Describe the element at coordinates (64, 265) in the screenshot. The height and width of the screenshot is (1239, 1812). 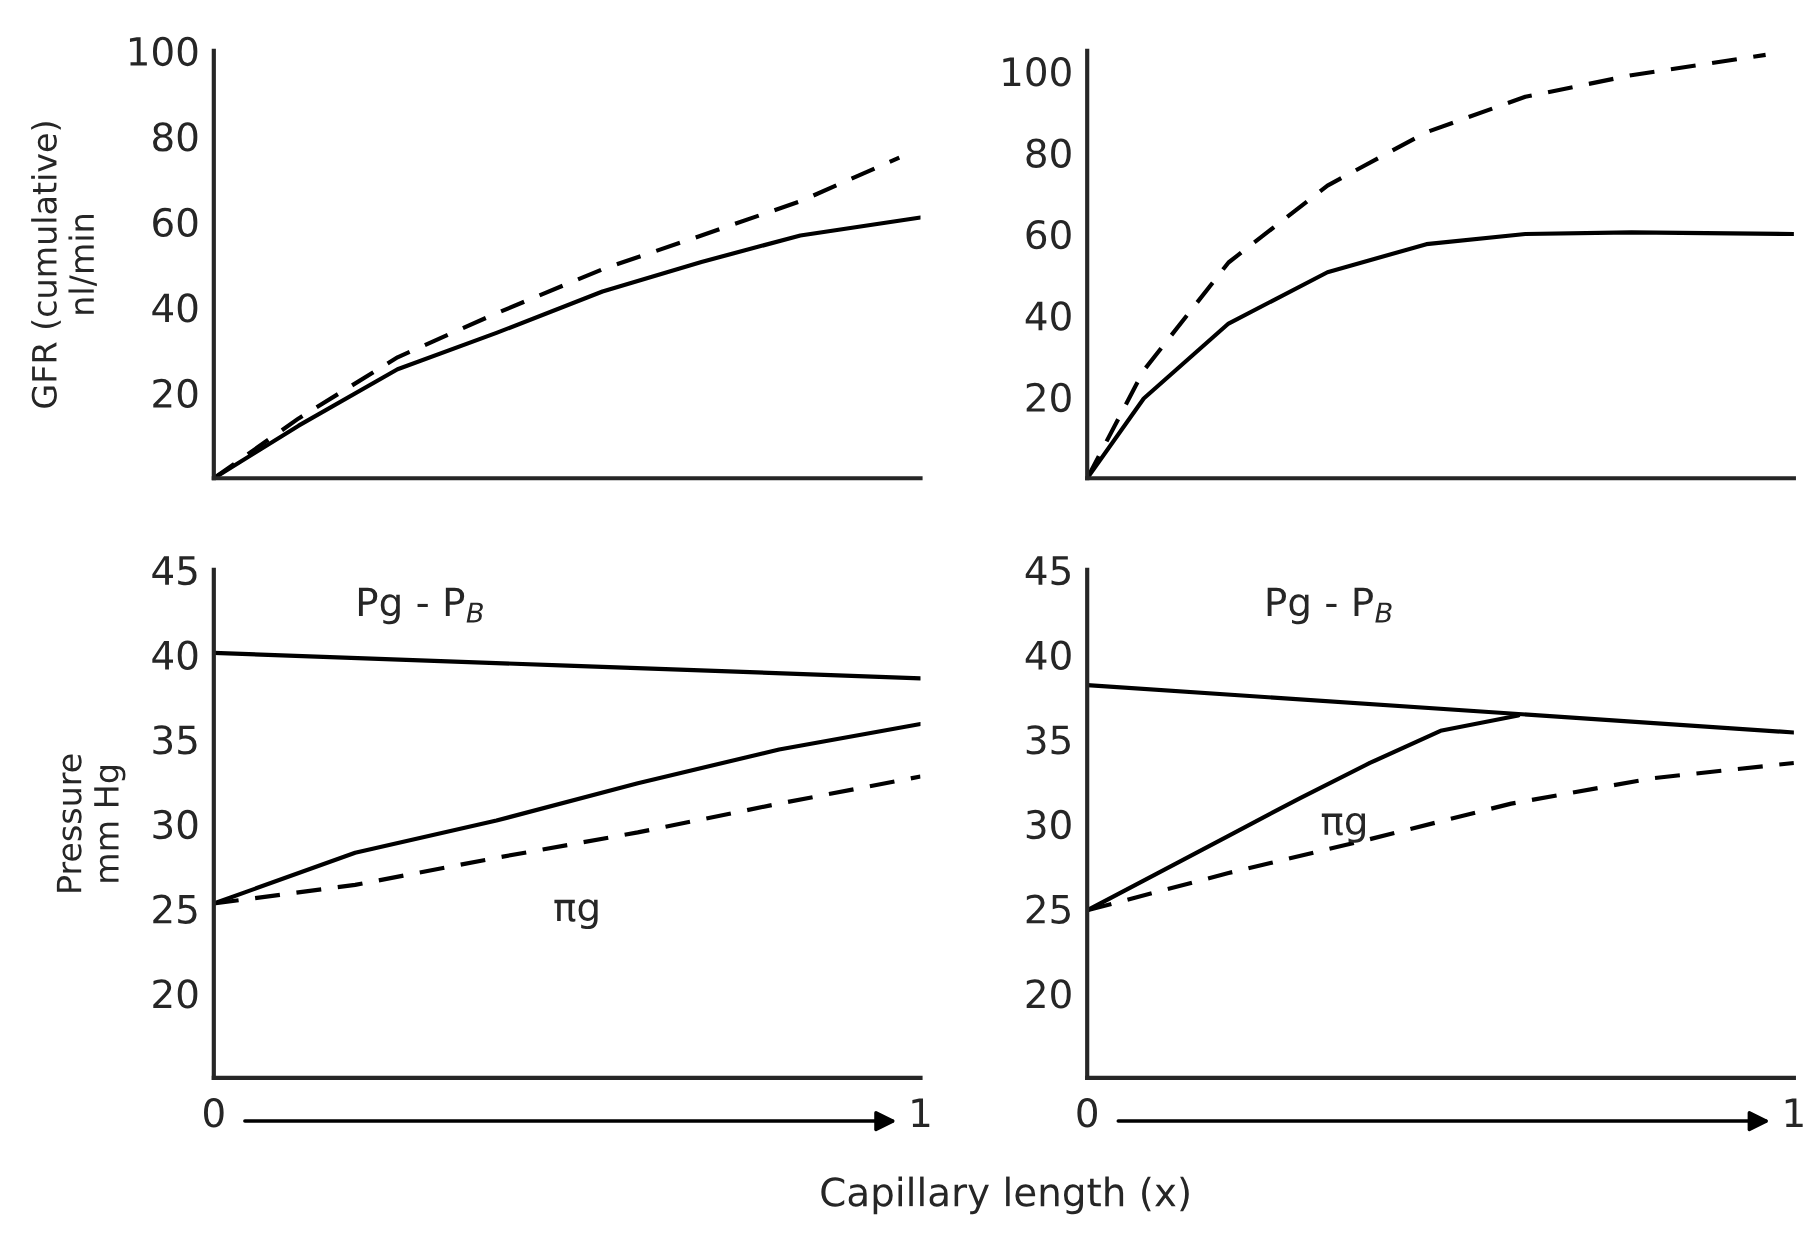
I see `y-axis-title: GFR (cumulative) nl/min` at that location.